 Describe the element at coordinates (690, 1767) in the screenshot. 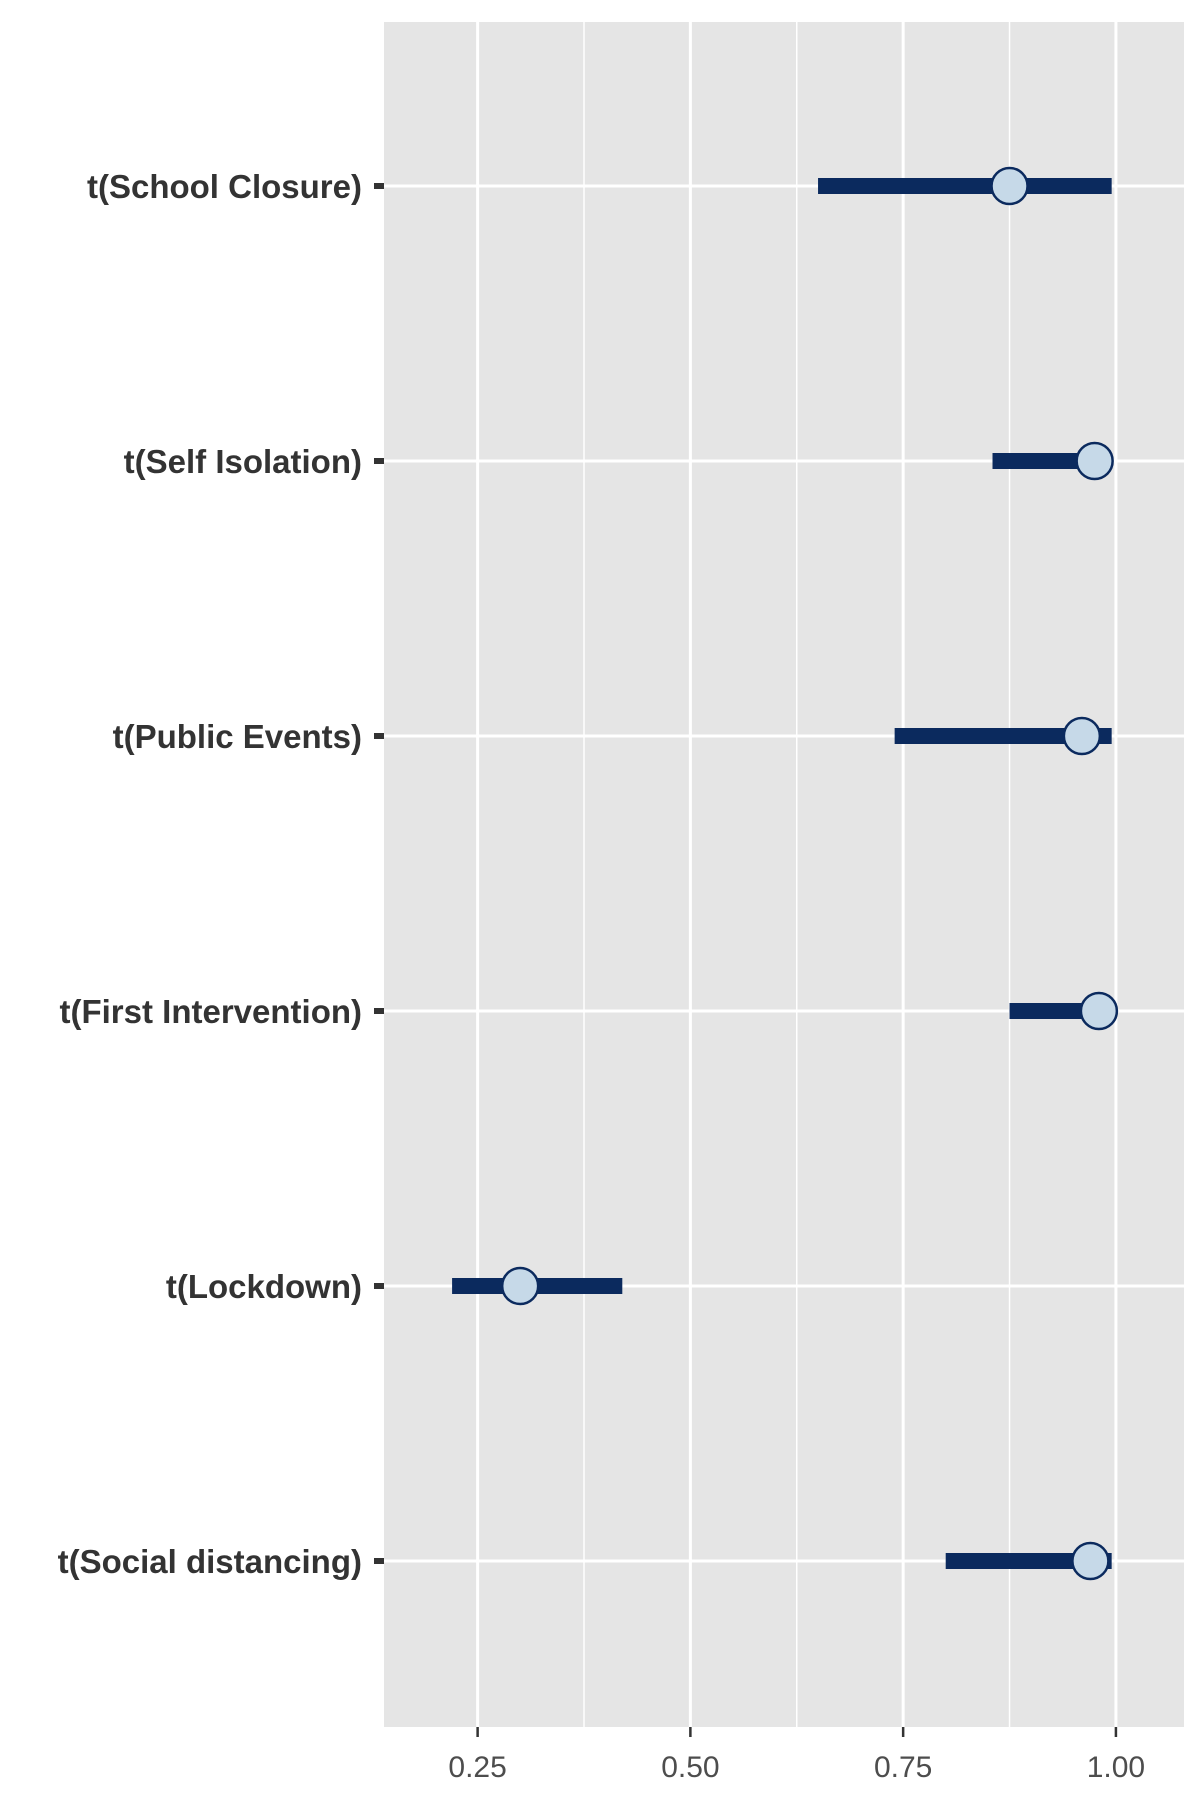

I see `x-tick-label: 0.50` at that location.